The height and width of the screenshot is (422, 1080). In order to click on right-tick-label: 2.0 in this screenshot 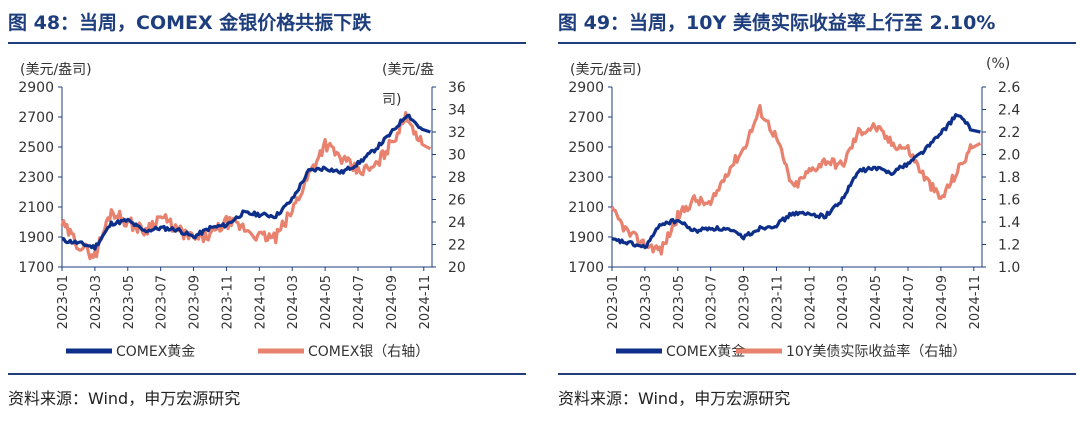, I will do `click(1009, 156)`.